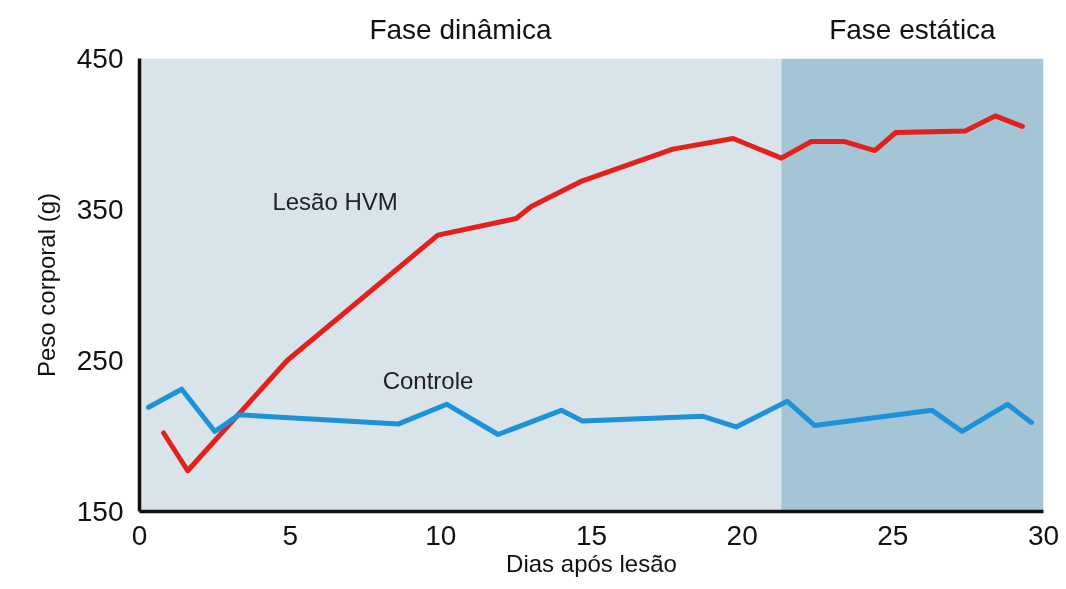  What do you see at coordinates (1043, 535) in the screenshot?
I see `x-tick-label: 30` at bounding box center [1043, 535].